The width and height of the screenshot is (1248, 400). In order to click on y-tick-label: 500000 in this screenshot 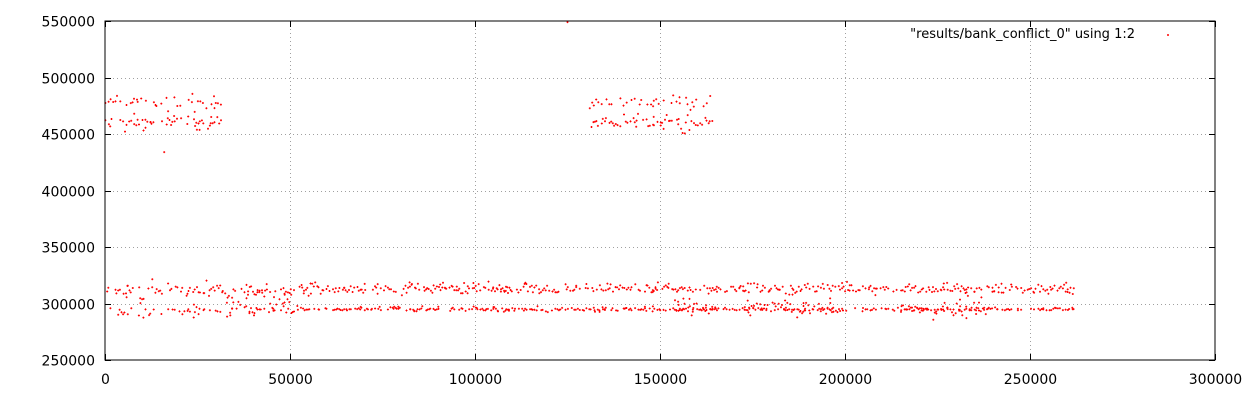, I will do `click(68, 80)`.